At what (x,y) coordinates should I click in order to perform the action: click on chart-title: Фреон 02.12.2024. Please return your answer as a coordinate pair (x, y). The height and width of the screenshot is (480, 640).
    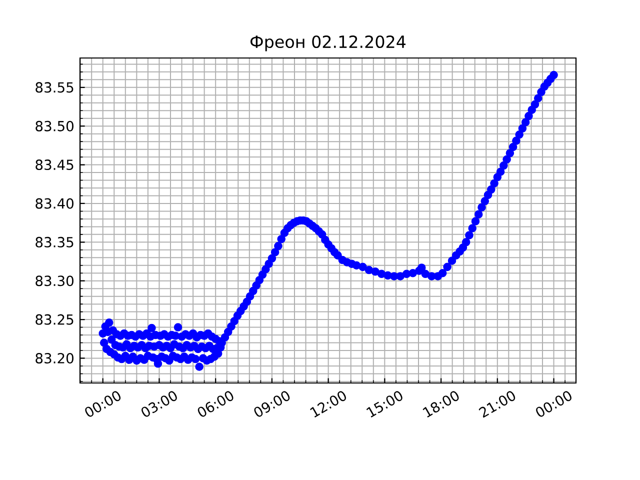
    Looking at the image, I should click on (328, 43).